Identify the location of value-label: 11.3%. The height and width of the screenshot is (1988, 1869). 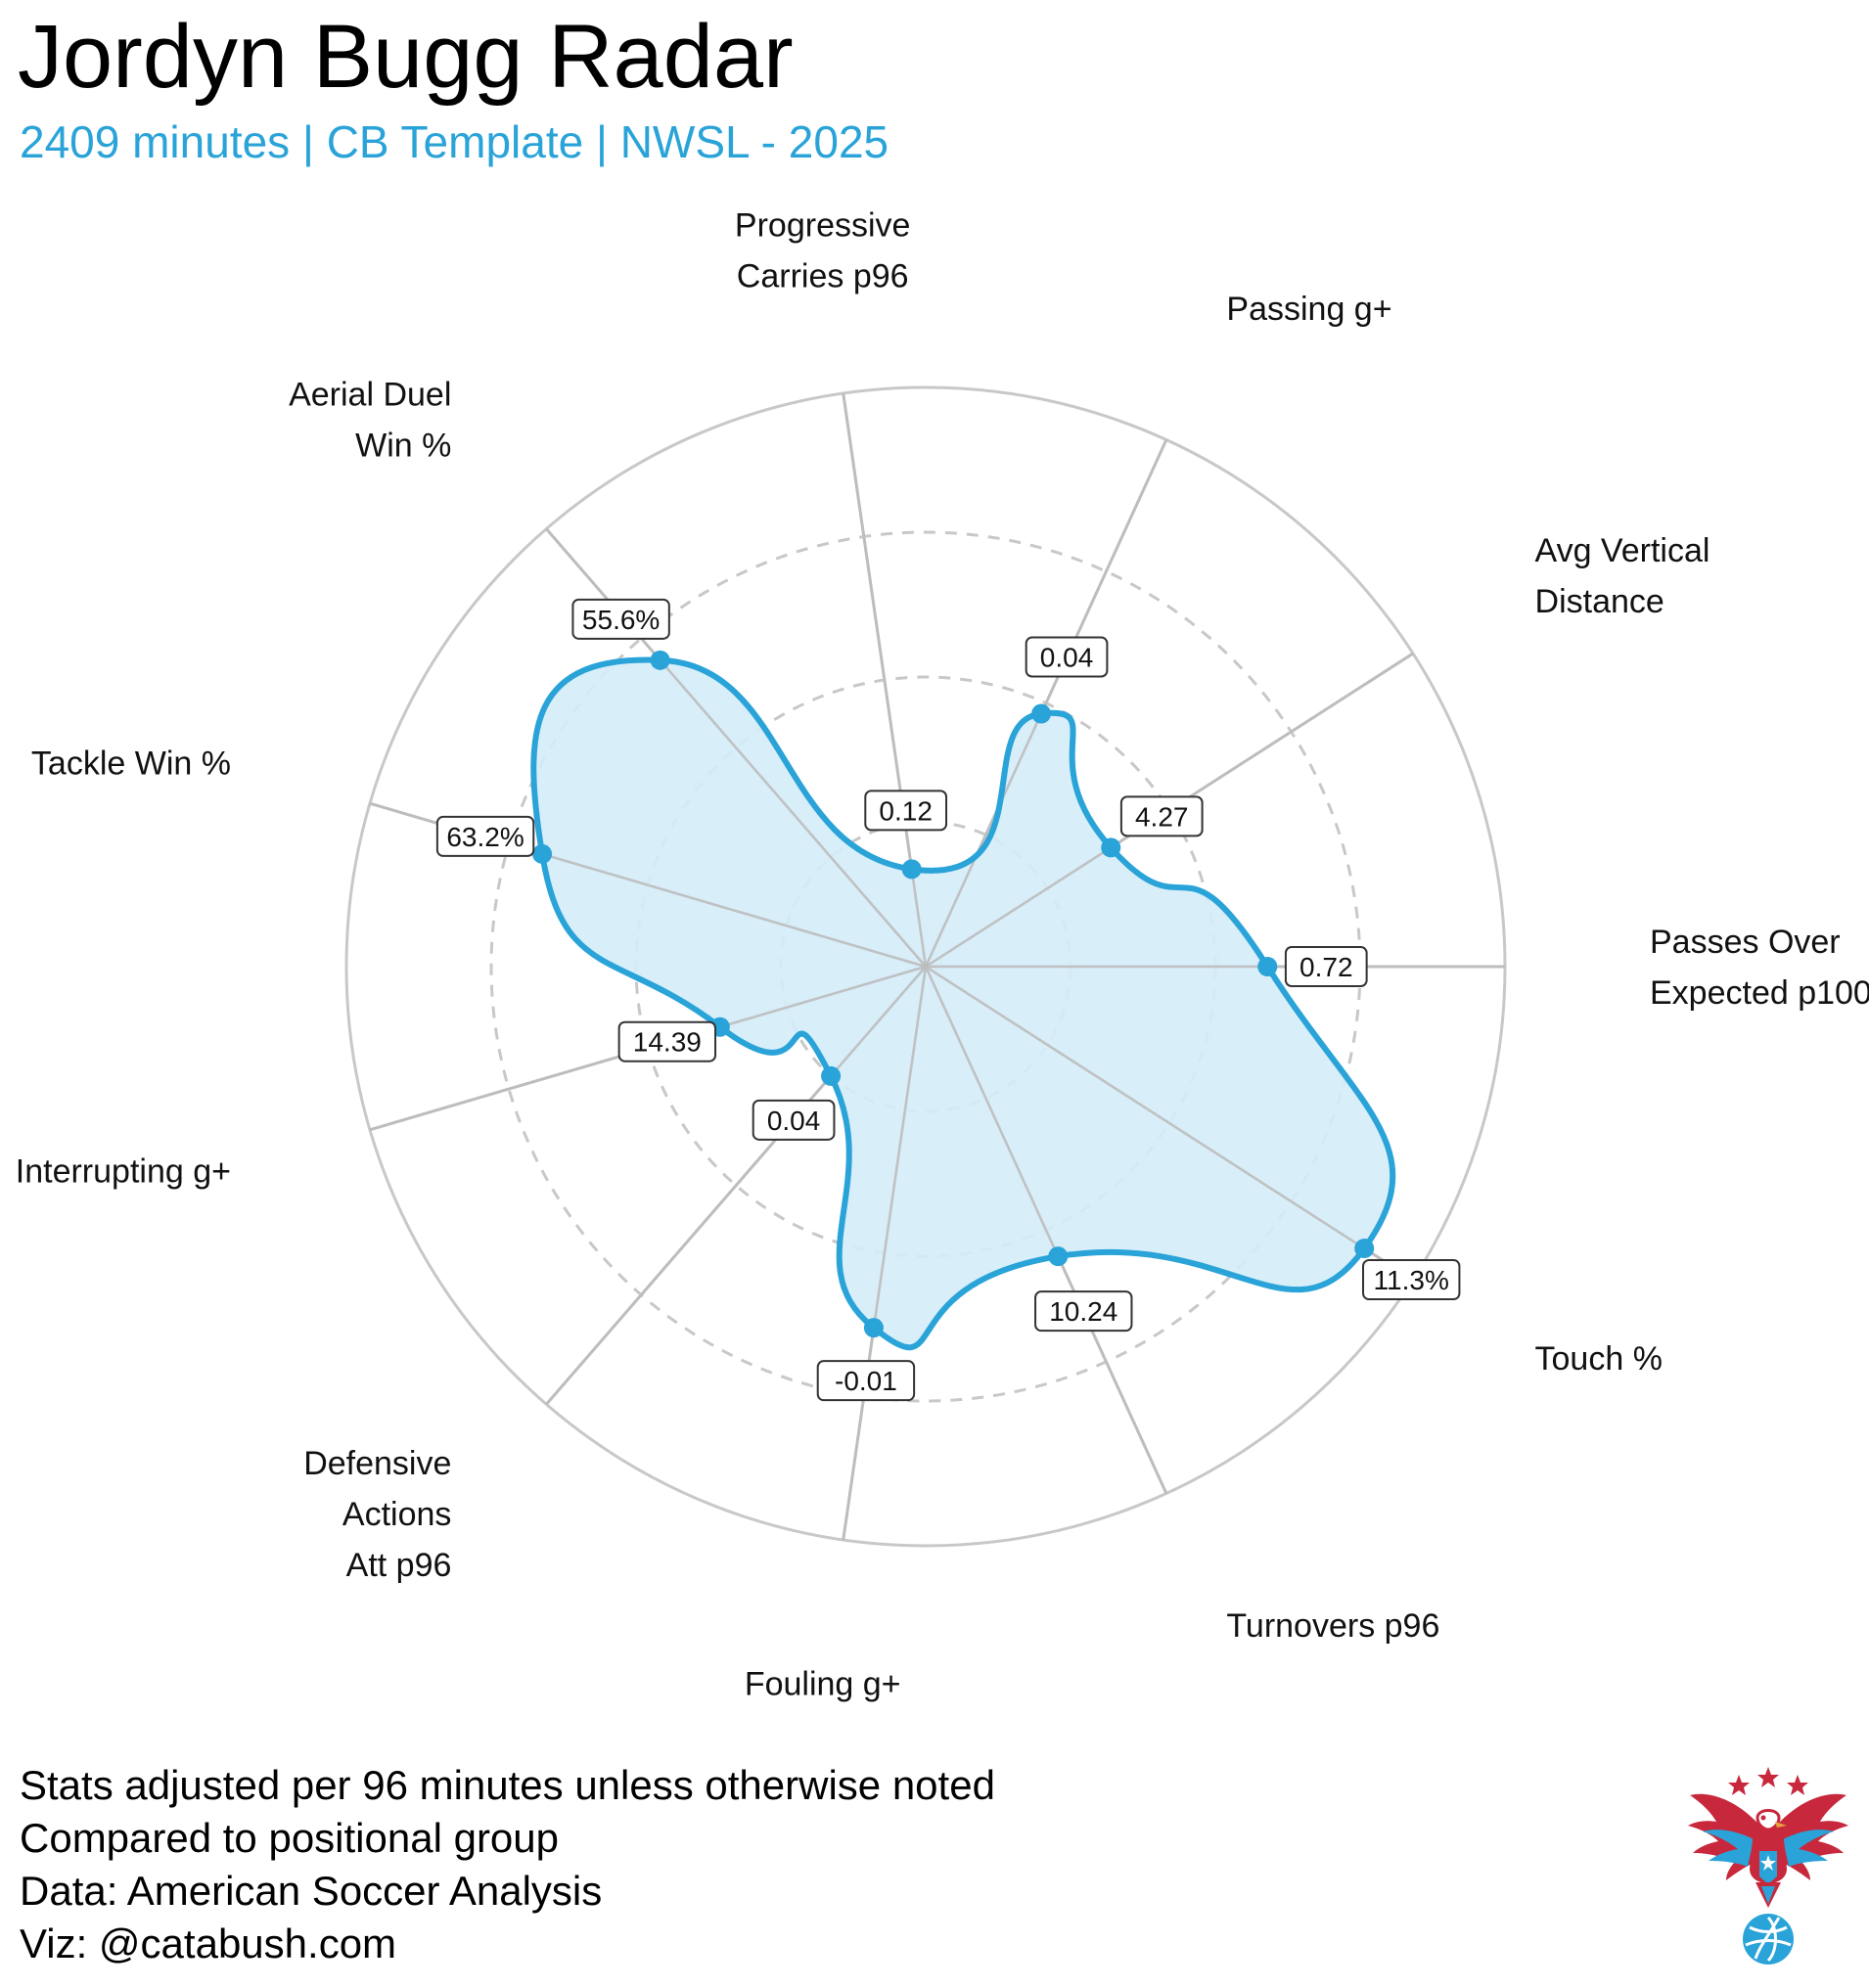
(1412, 1280).